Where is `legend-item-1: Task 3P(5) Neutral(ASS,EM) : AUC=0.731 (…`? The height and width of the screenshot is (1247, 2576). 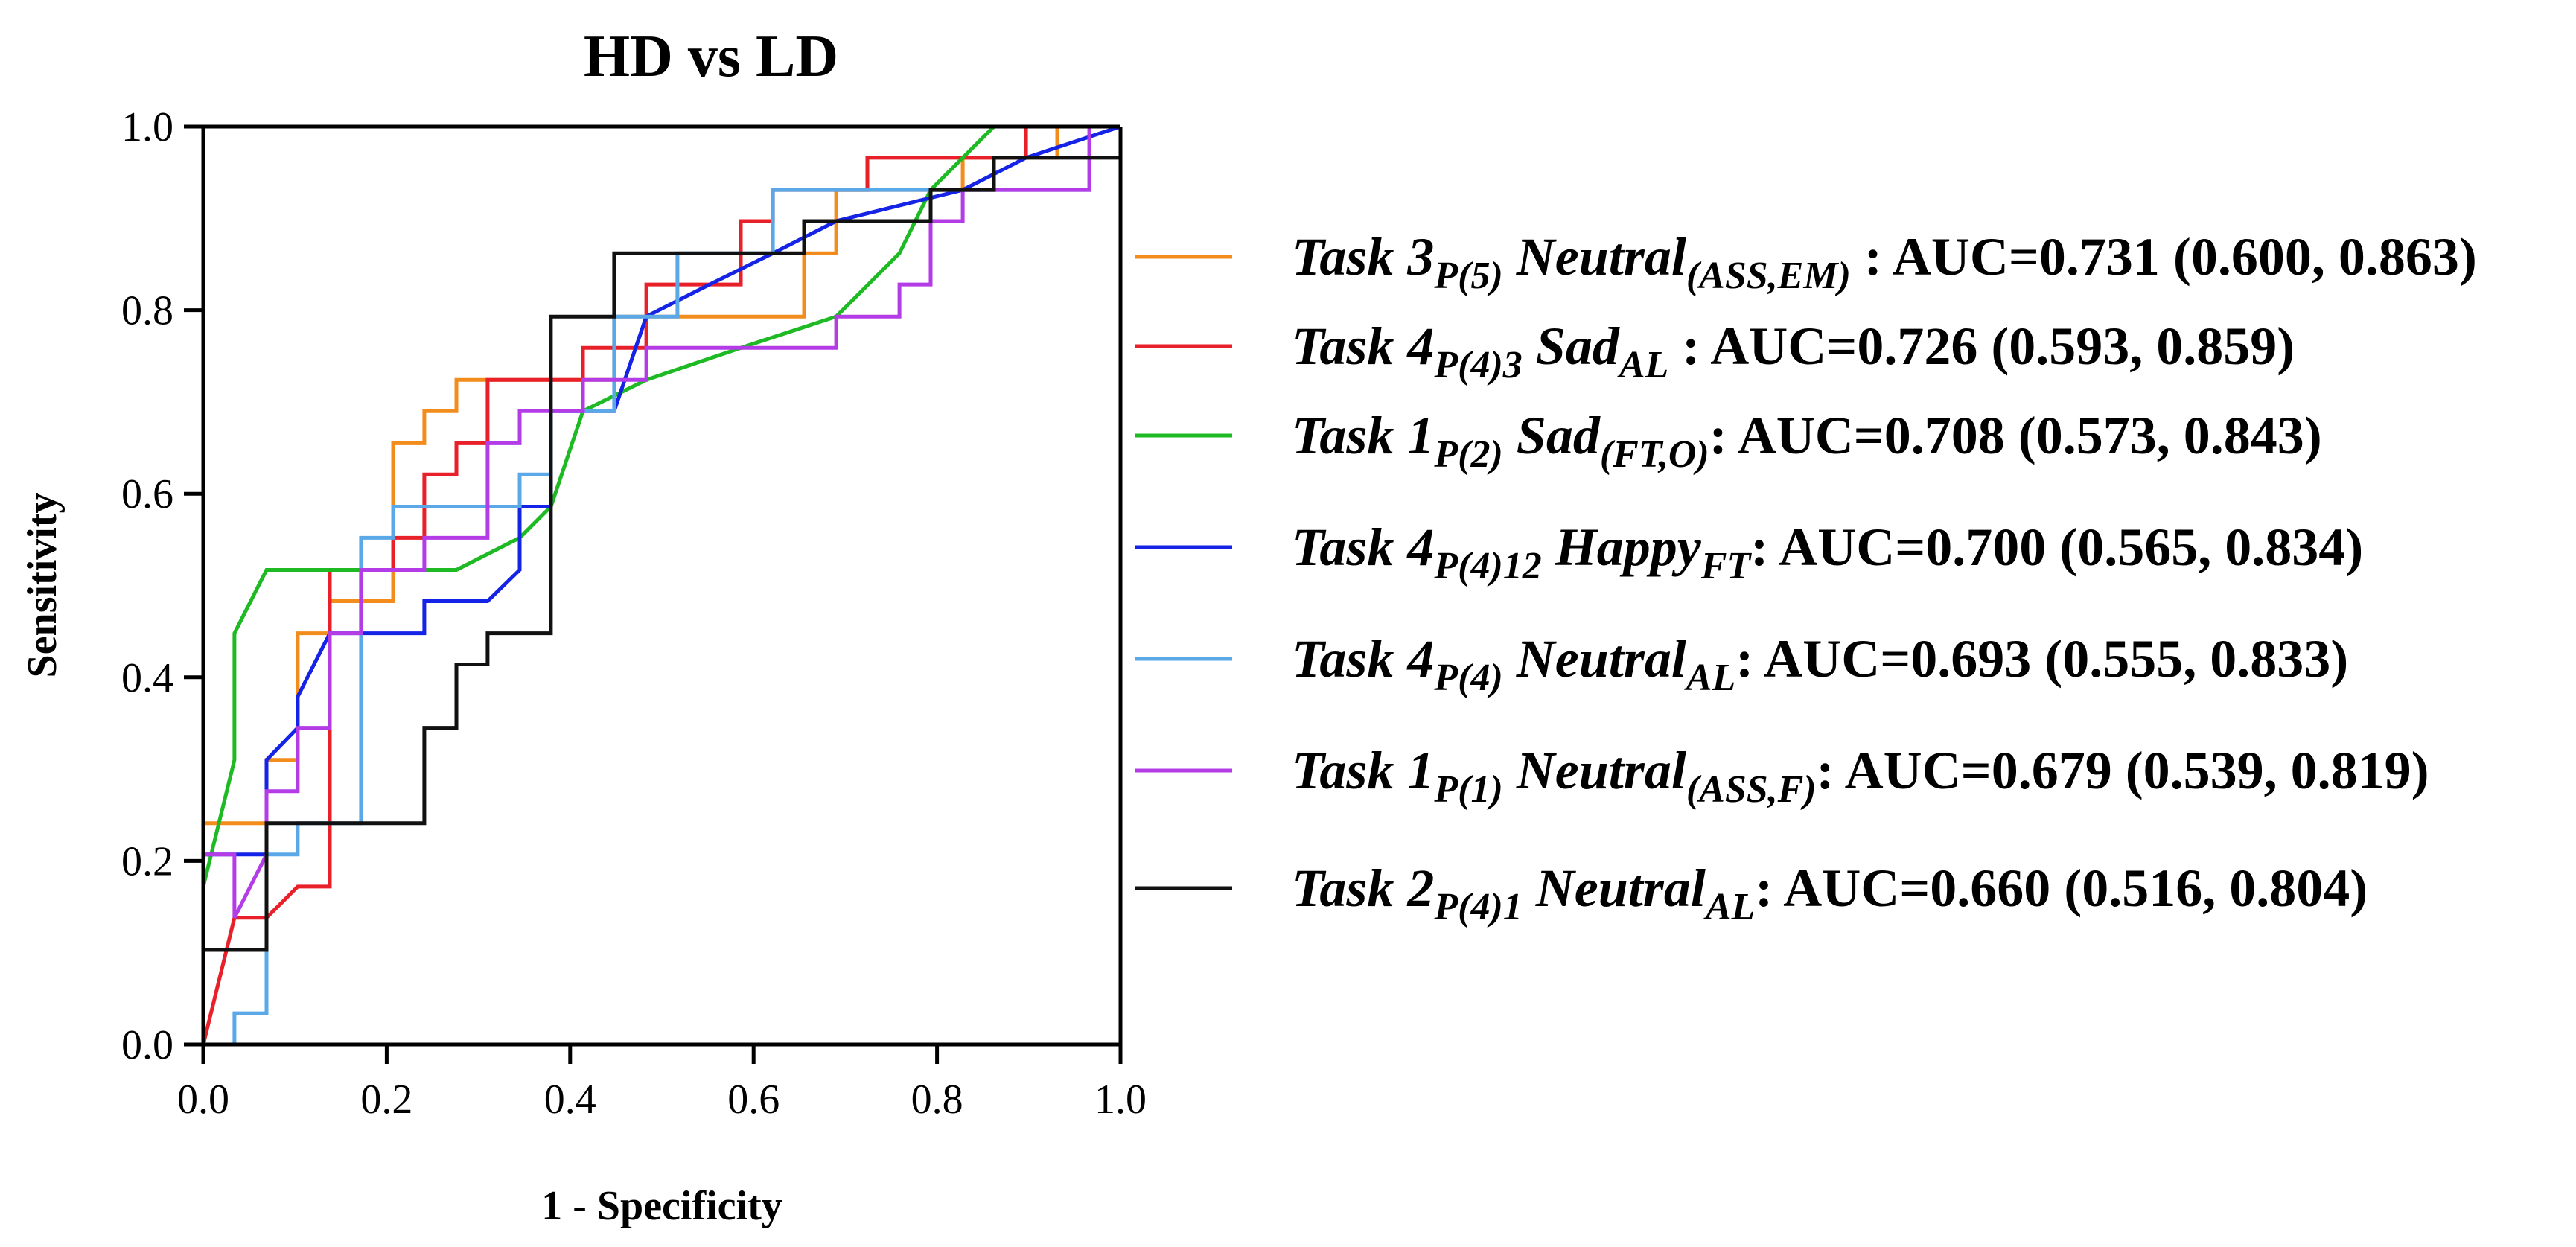
legend-item-1: Task 3P(5) Neutral(ASS,EM) : AUC=0.731 (… is located at coordinates (1806, 262).